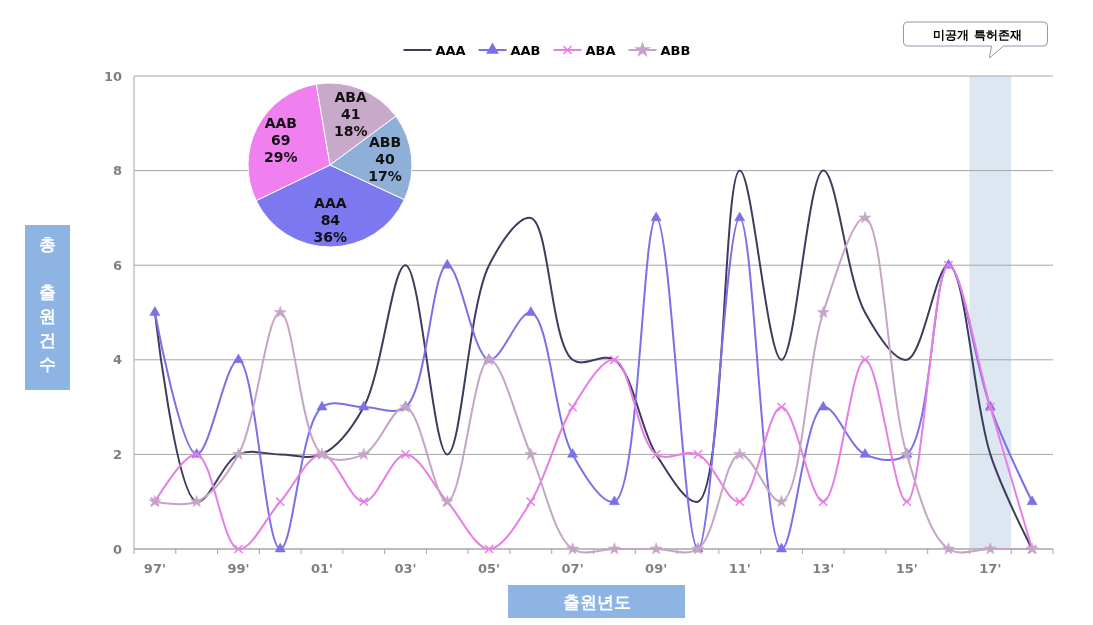  I want to click on y-tick-label: 4, so click(117, 360).